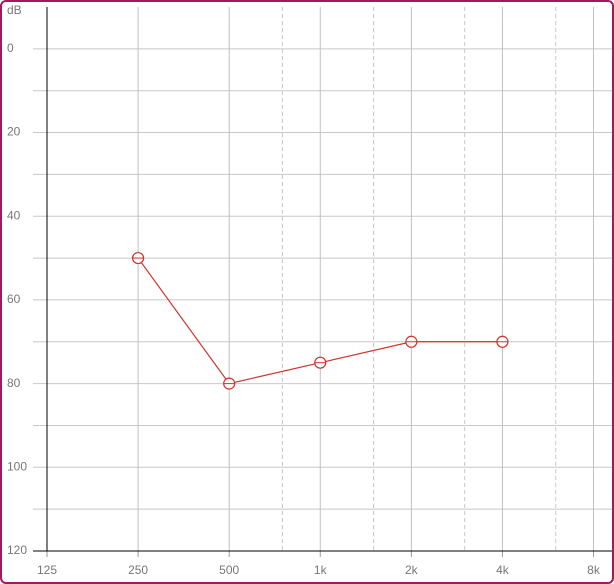 The image size is (614, 584). Describe the element at coordinates (10, 48) in the screenshot. I see `y-tick-label: 0` at that location.